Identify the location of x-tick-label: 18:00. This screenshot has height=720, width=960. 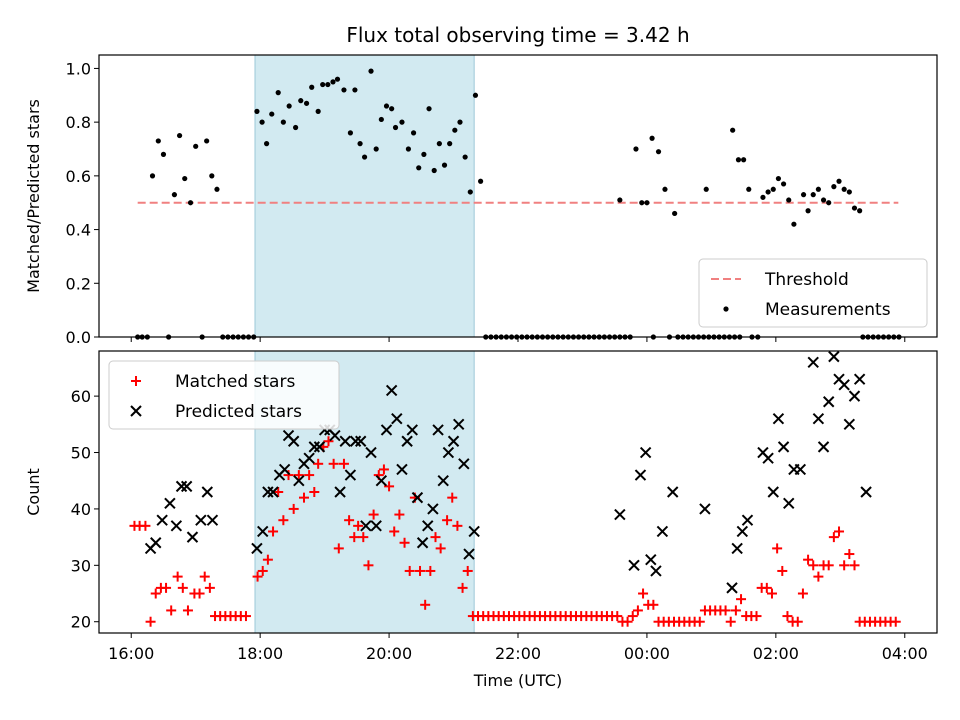
(260, 653).